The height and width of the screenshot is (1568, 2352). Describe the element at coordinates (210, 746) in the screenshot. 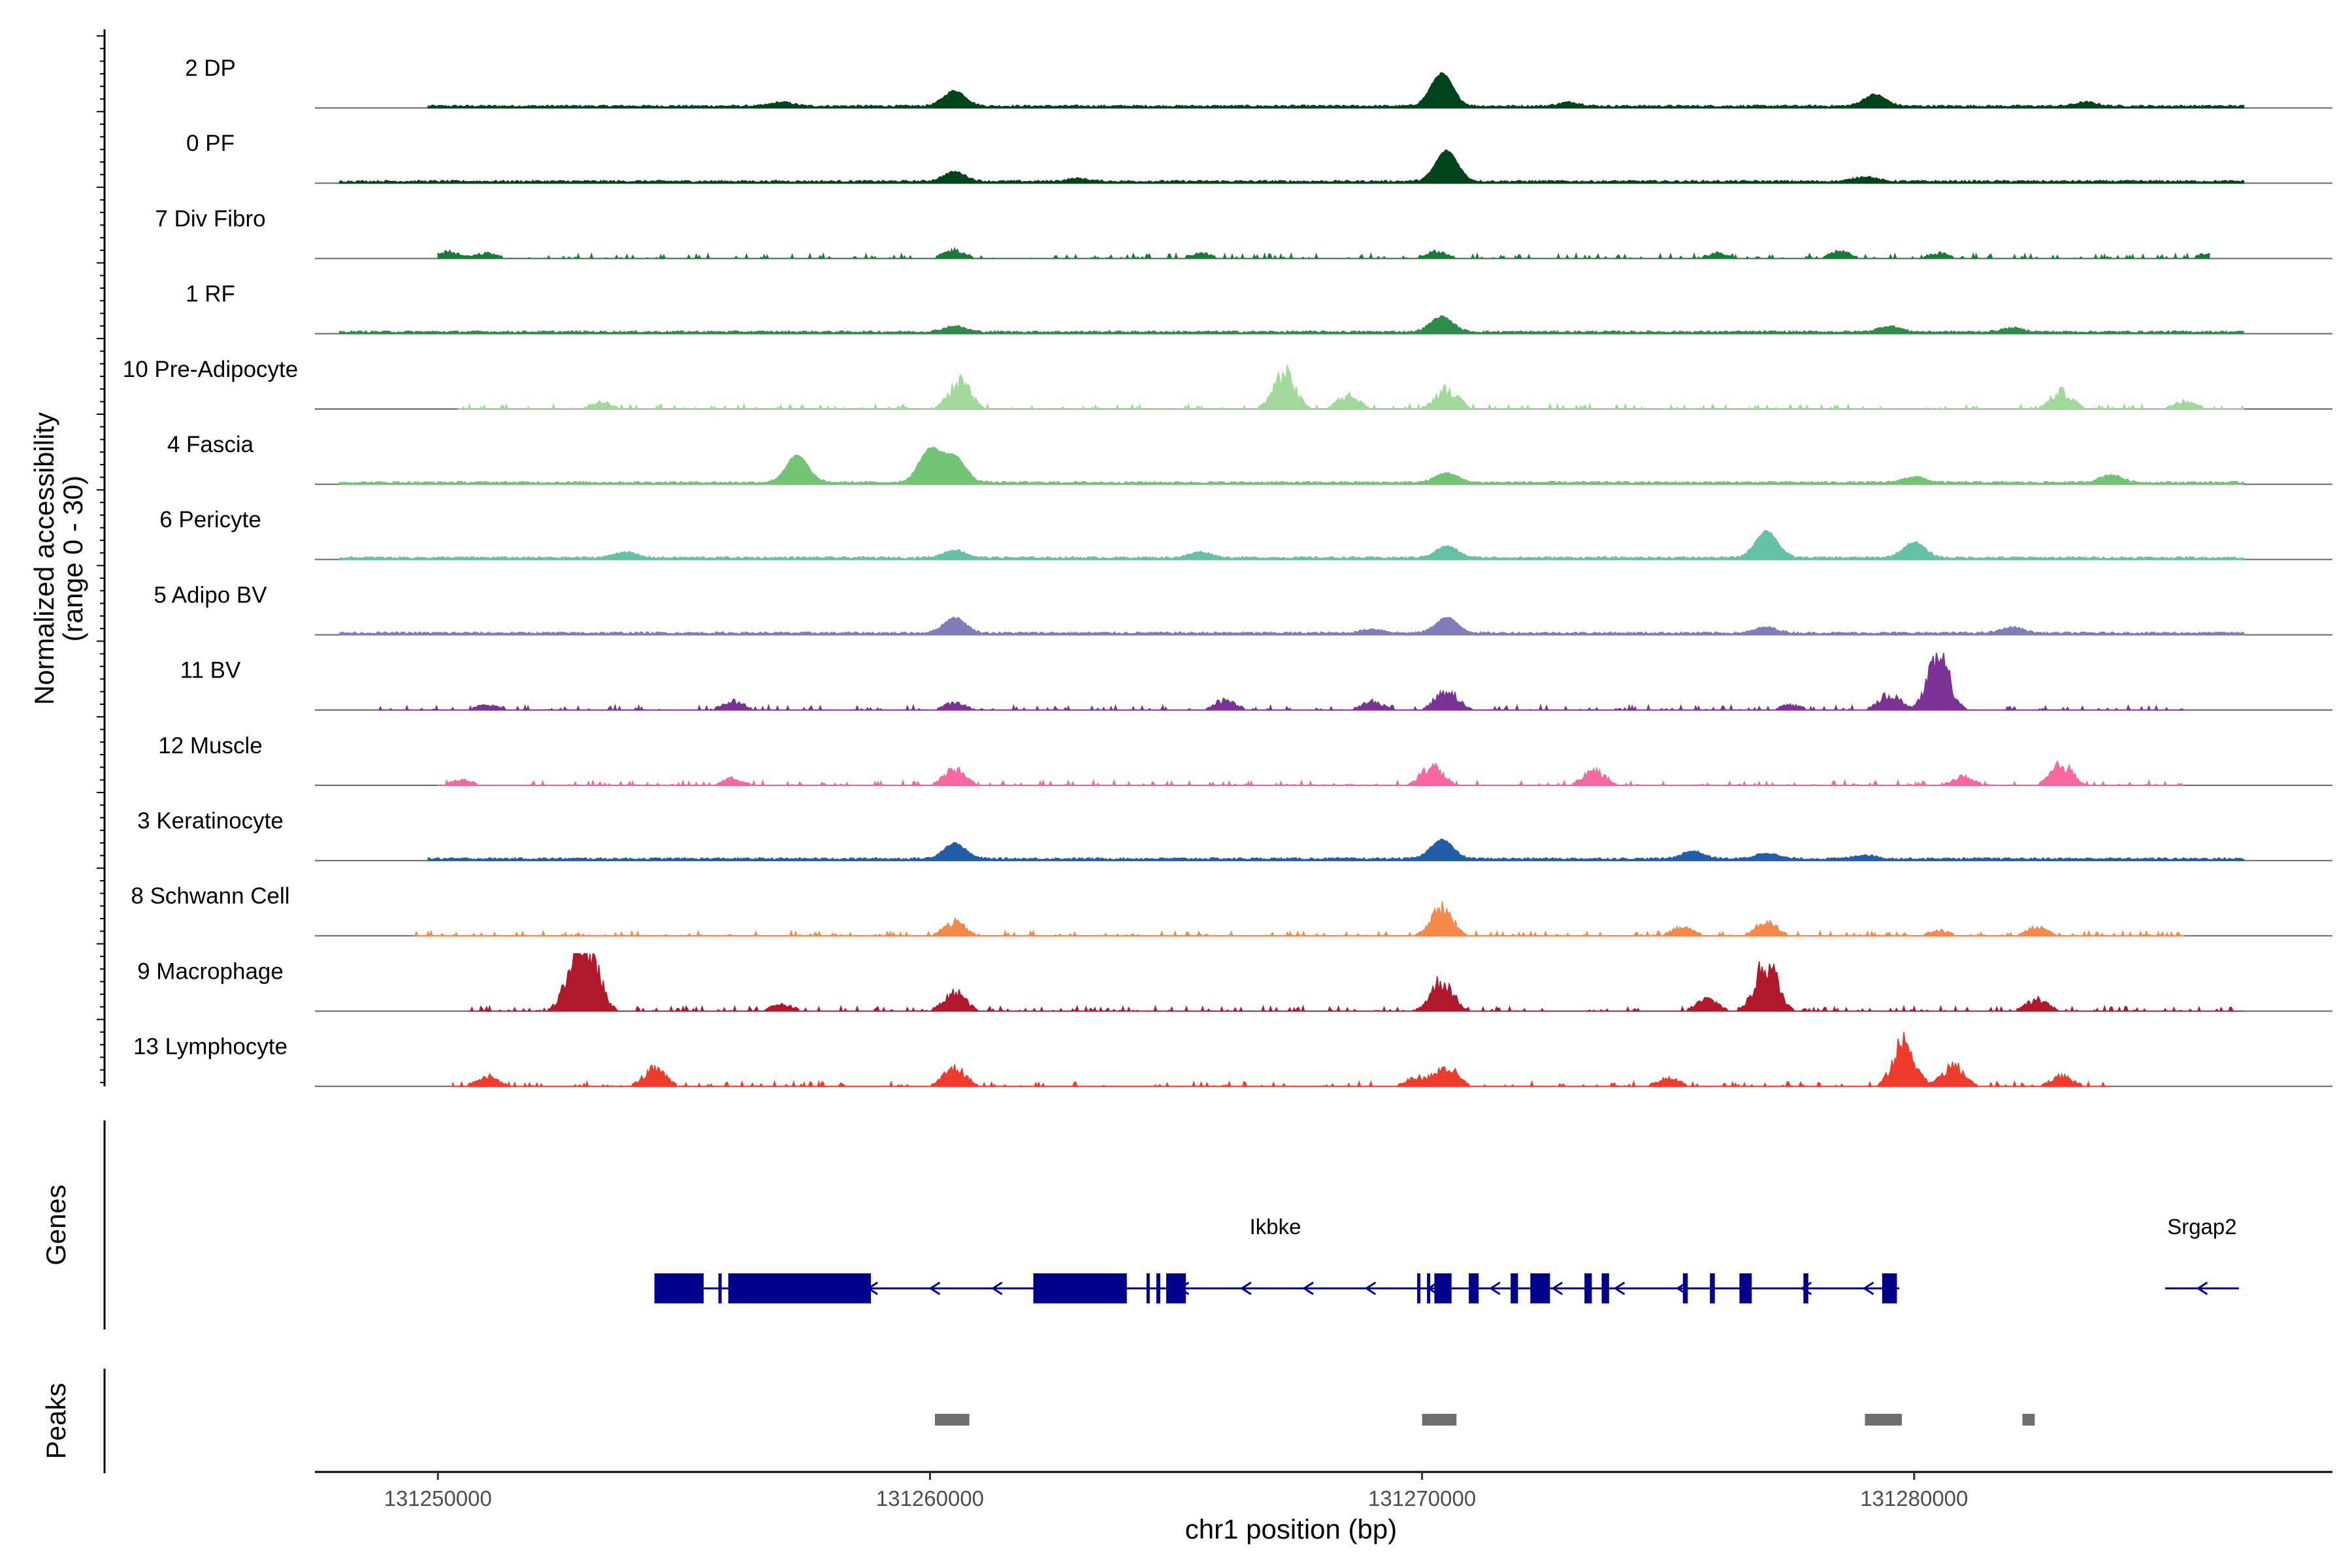

I see `track-label: 12 Muscle` at that location.